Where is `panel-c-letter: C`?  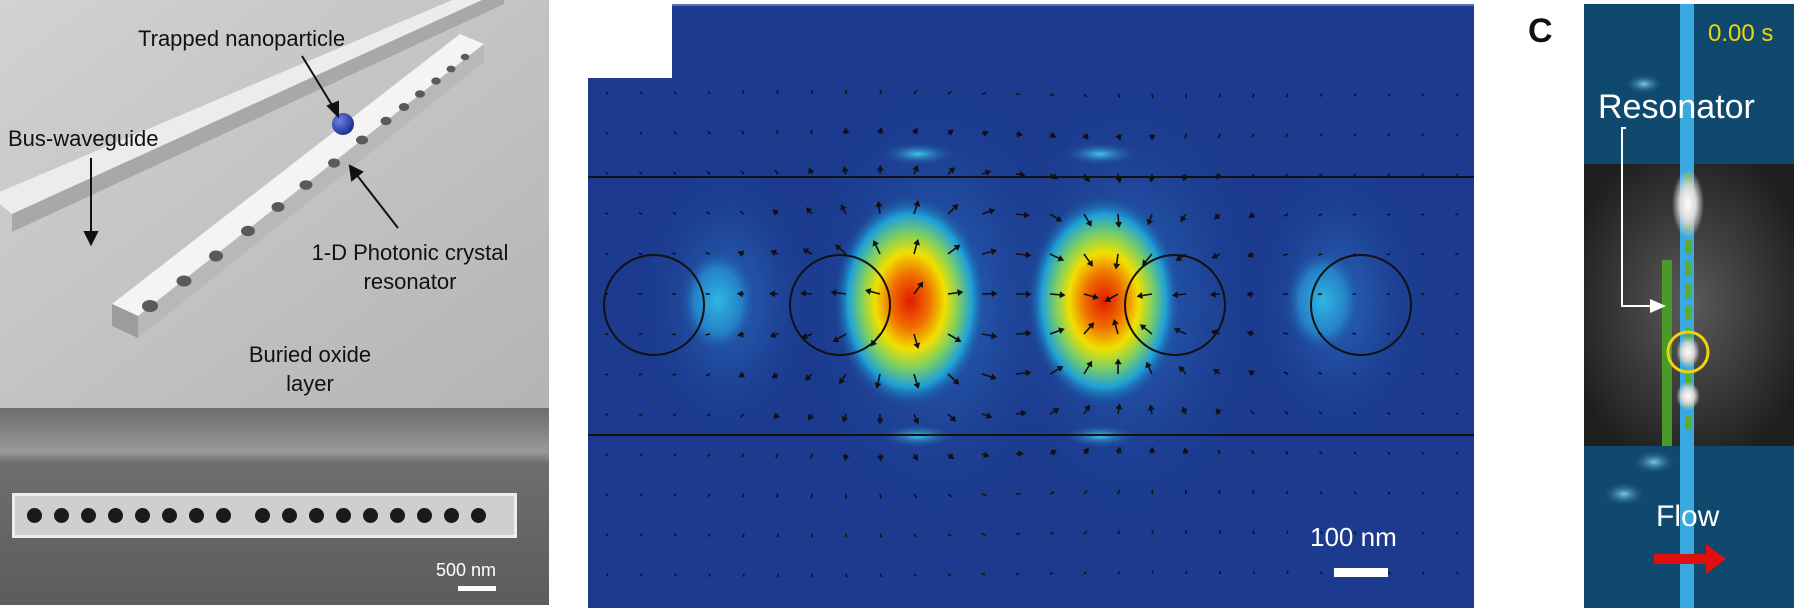 panel-c-letter: C is located at coordinates (1540, 31).